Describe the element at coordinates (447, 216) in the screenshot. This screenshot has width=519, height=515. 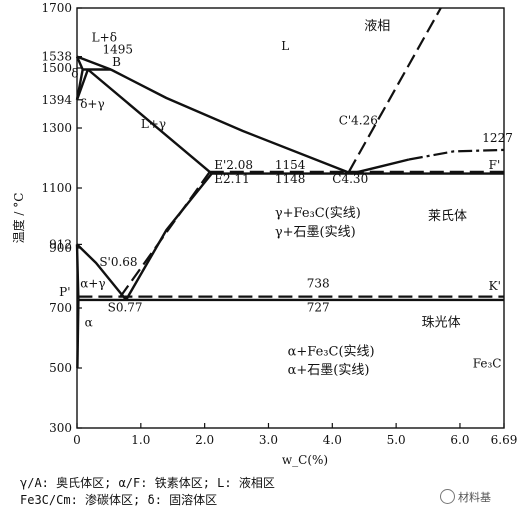
I see `region-label: 莱氏体` at that location.